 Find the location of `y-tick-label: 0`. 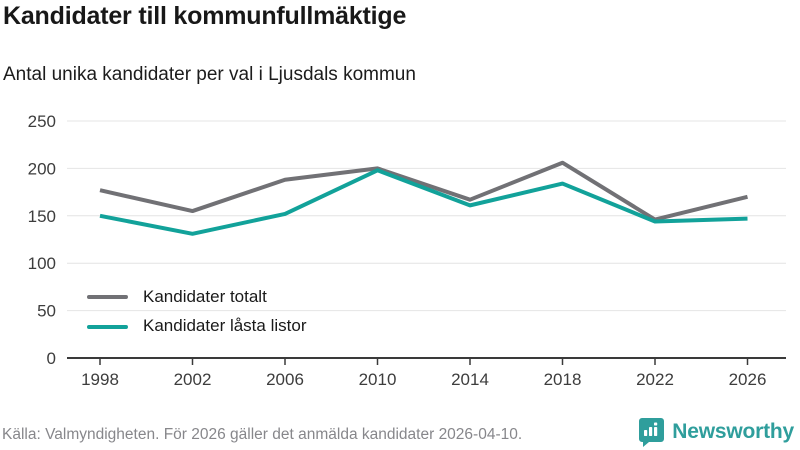

y-tick-label: 0 is located at coordinates (51, 358).